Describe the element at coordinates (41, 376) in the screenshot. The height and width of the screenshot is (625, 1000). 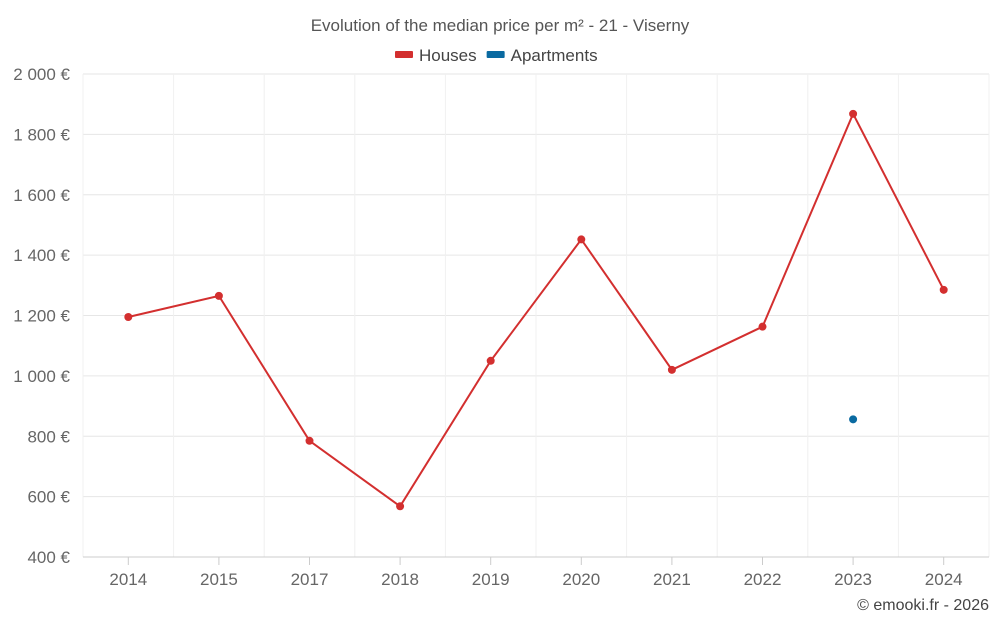
I see `y-tick-label: 1 000 €` at that location.